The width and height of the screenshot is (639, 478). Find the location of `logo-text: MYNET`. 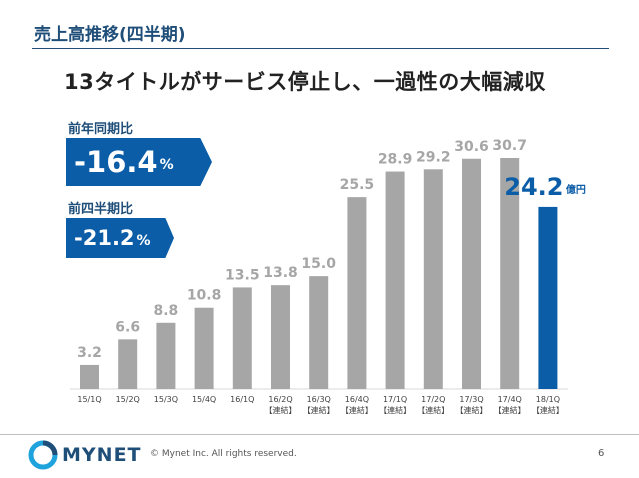

logo-text: MYNET is located at coordinates (102, 455).